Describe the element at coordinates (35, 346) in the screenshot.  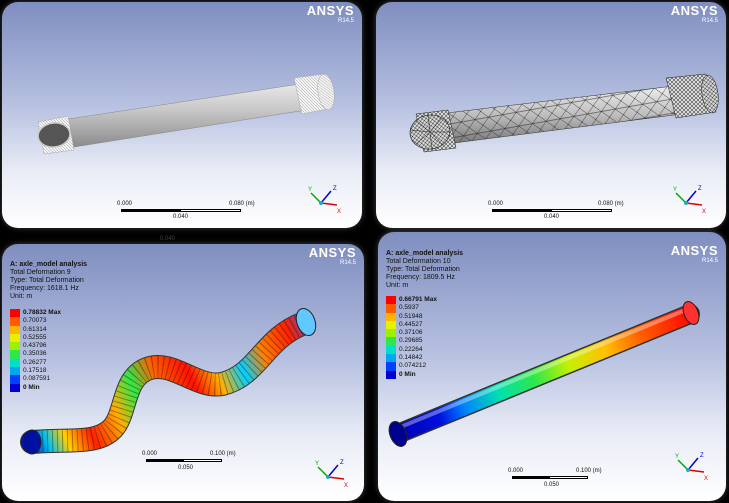
I see `legend-label: 0.43796` at that location.